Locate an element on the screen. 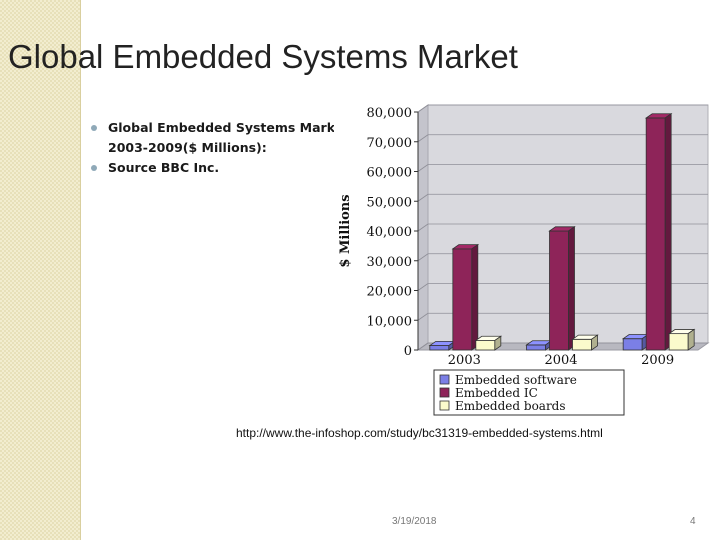  y-tick-label: 40,000 is located at coordinates (390, 232).